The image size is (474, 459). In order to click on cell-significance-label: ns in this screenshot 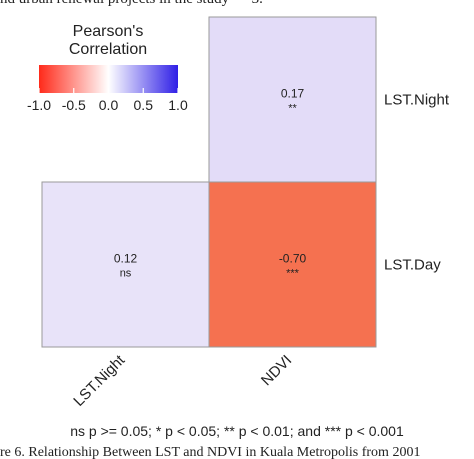, I will do `click(126, 274)`.